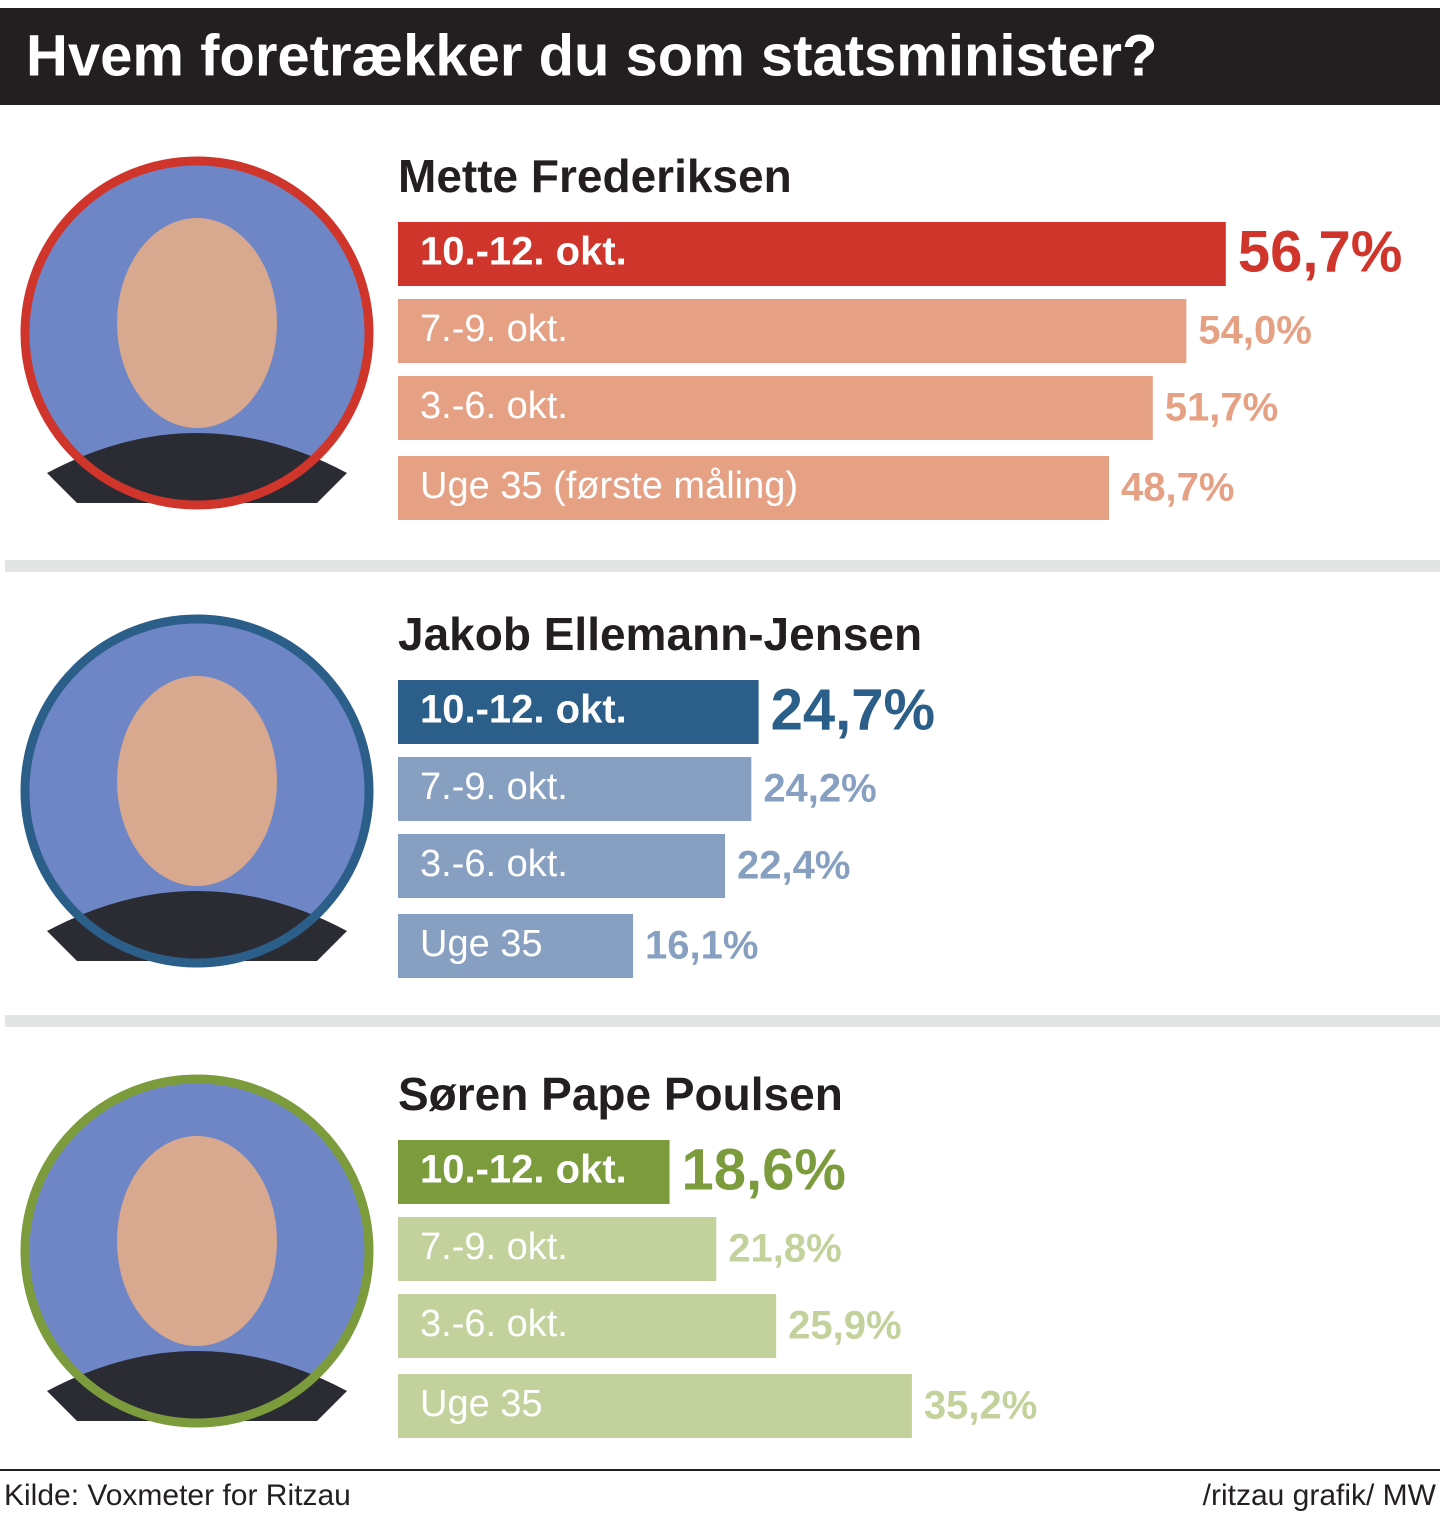  Describe the element at coordinates (1221, 408) in the screenshot. I see `value-label: 51,7%` at that location.